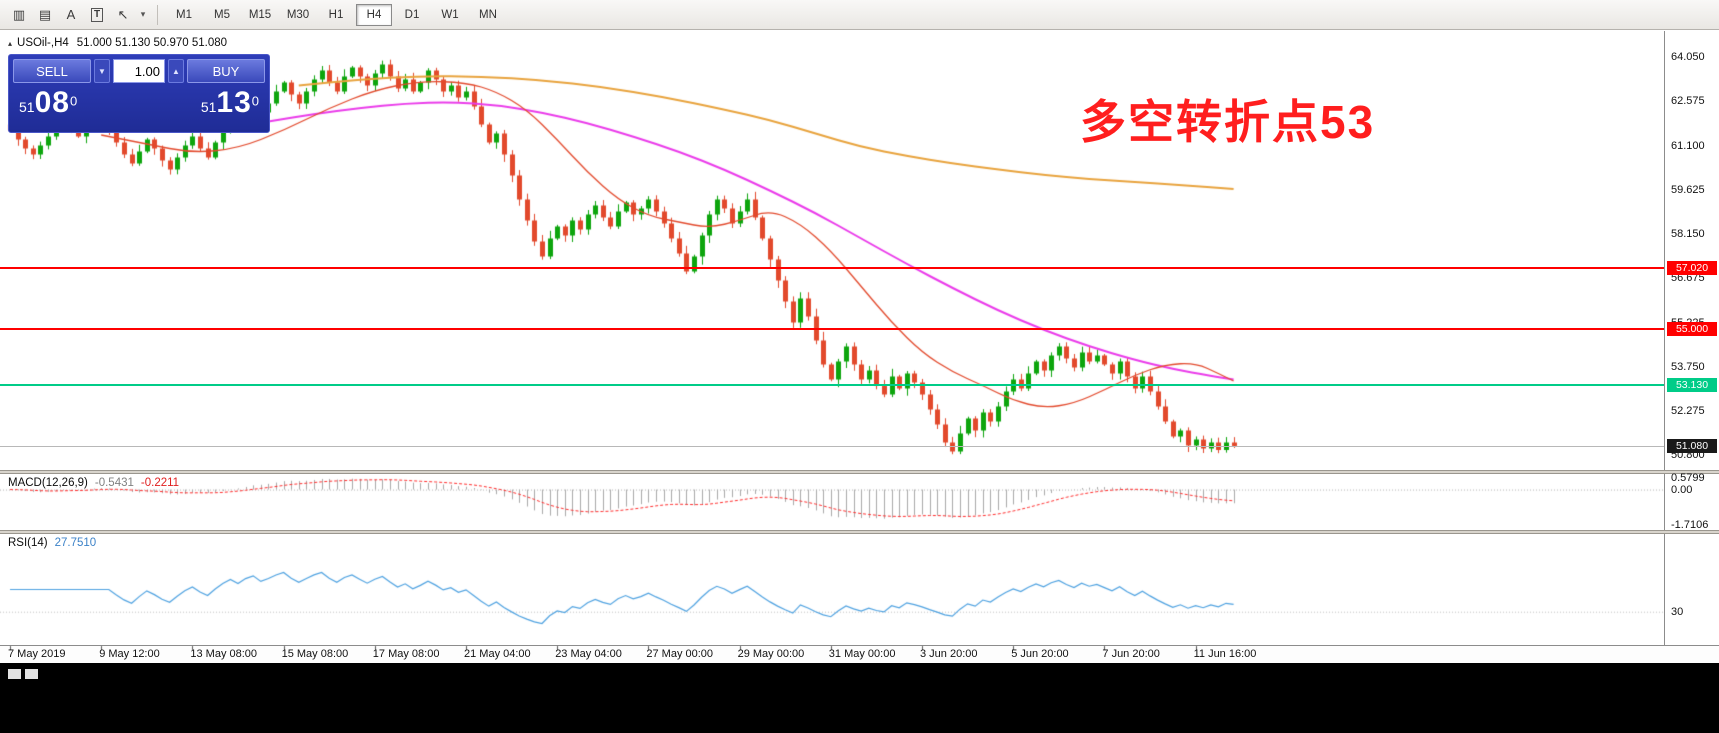 The width and height of the screenshot is (1719, 733). Describe the element at coordinates (143, 14) in the screenshot. I see `dropdown-caret-icon: ▾` at that location.